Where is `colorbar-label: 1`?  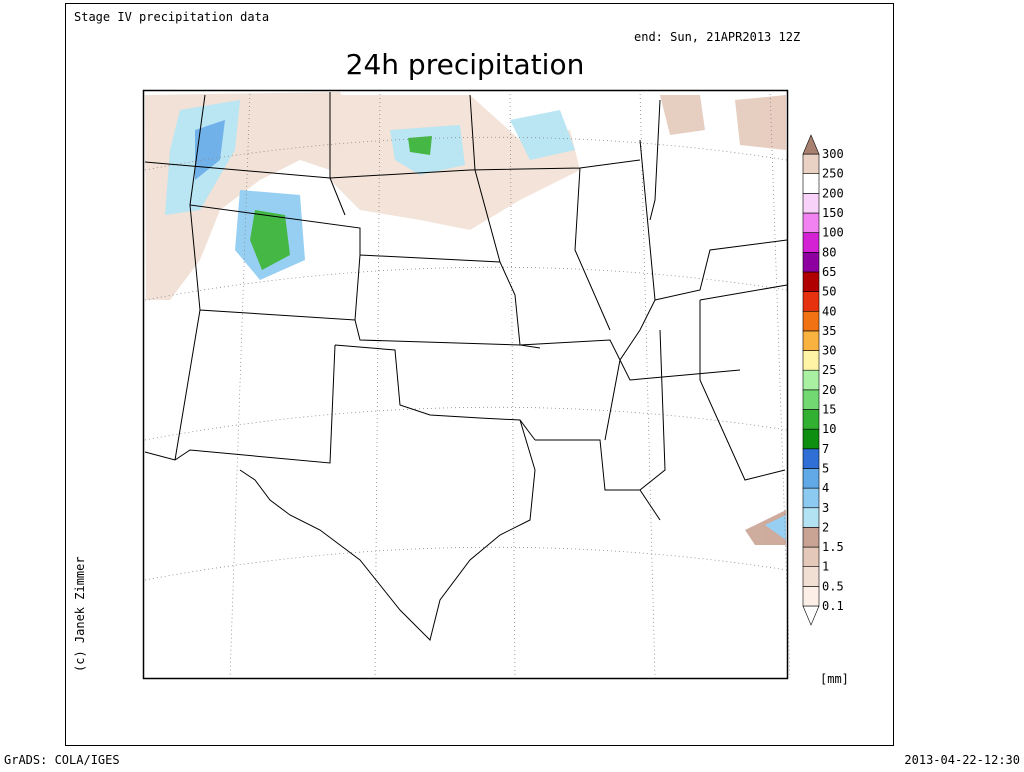
colorbar-label: 1 is located at coordinates (825, 567).